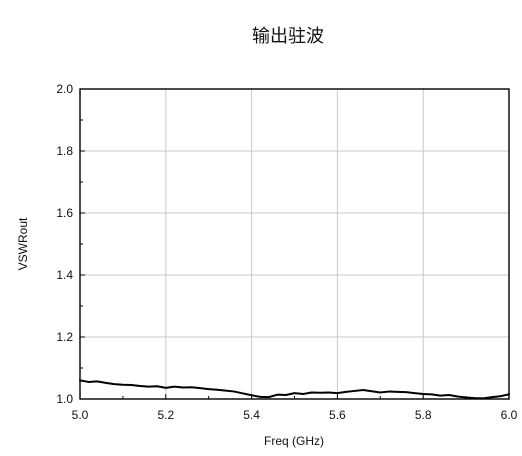 Image resolution: width=522 pixels, height=456 pixels. I want to click on y-tick-label: 1.0, so click(64, 399).